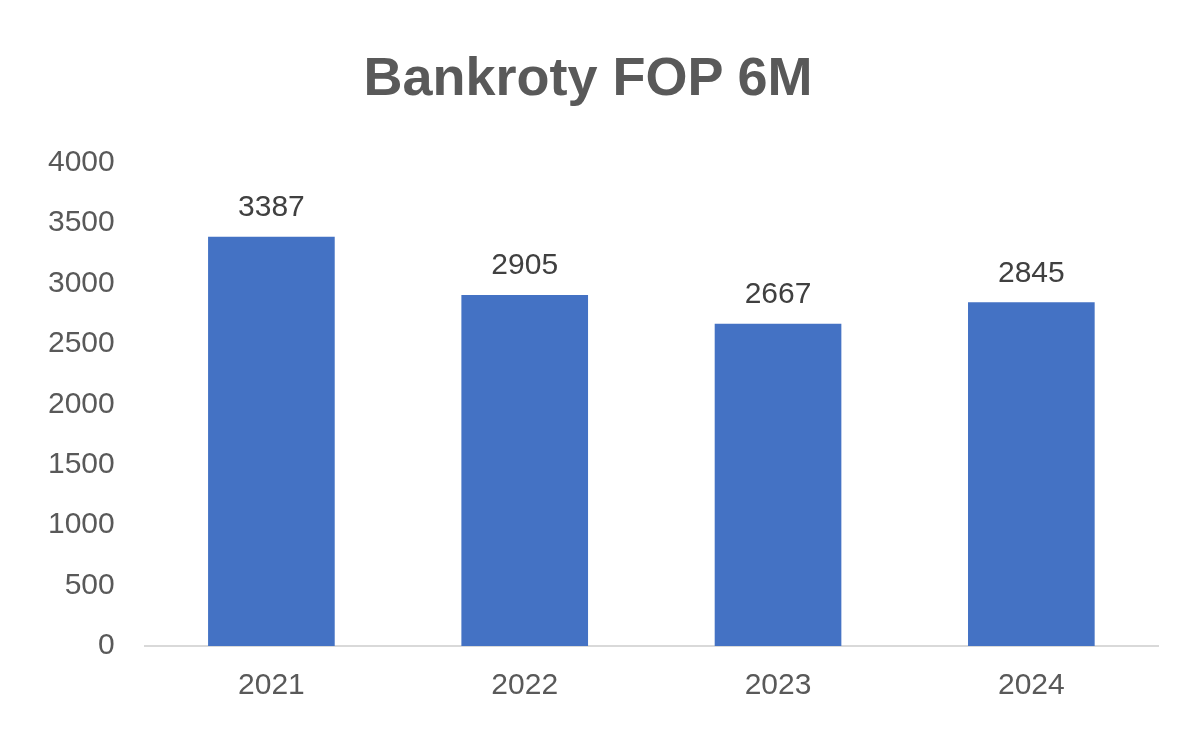  What do you see at coordinates (271, 684) in the screenshot?
I see `x-tick-label: 2021` at bounding box center [271, 684].